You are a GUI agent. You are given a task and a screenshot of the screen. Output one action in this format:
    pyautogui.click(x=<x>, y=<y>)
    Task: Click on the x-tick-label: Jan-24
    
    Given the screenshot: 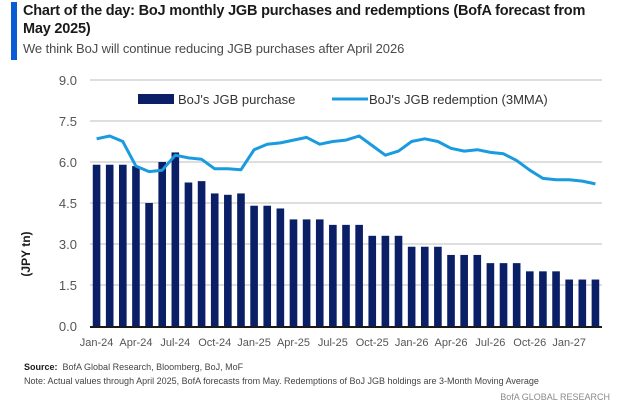 What is the action you would take?
    pyautogui.click(x=97, y=343)
    